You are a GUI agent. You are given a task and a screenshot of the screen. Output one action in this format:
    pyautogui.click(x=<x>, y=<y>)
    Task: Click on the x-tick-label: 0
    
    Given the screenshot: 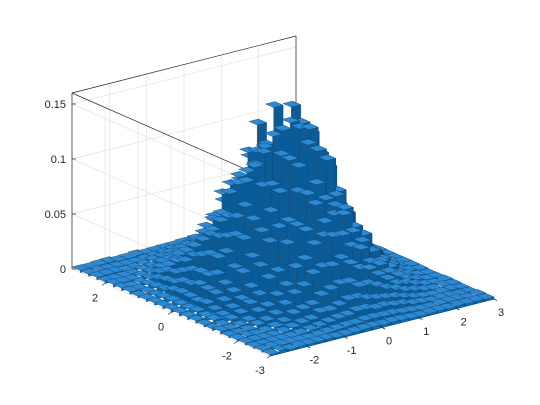 What is the action you would take?
    pyautogui.click(x=389, y=342)
    